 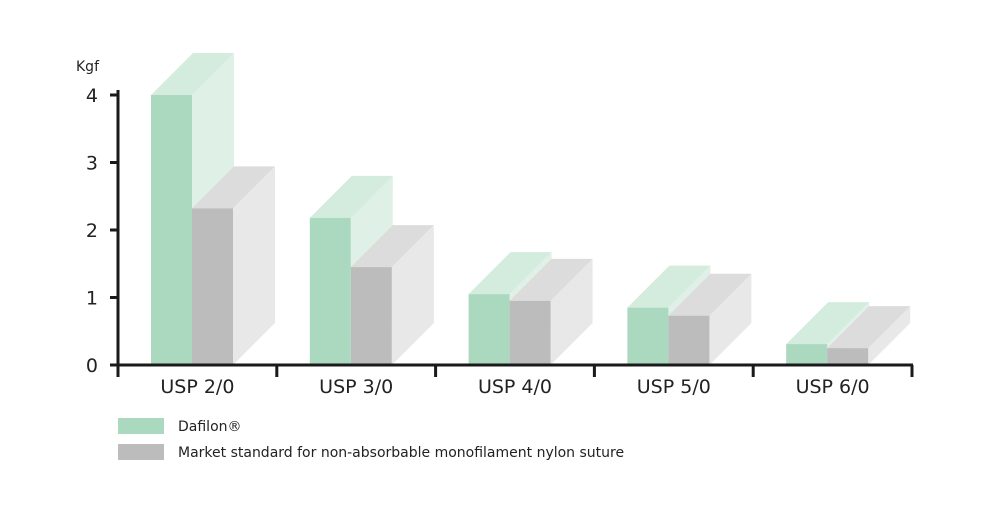 I want to click on x-tick-label: USP 4/0, so click(x=515, y=387).